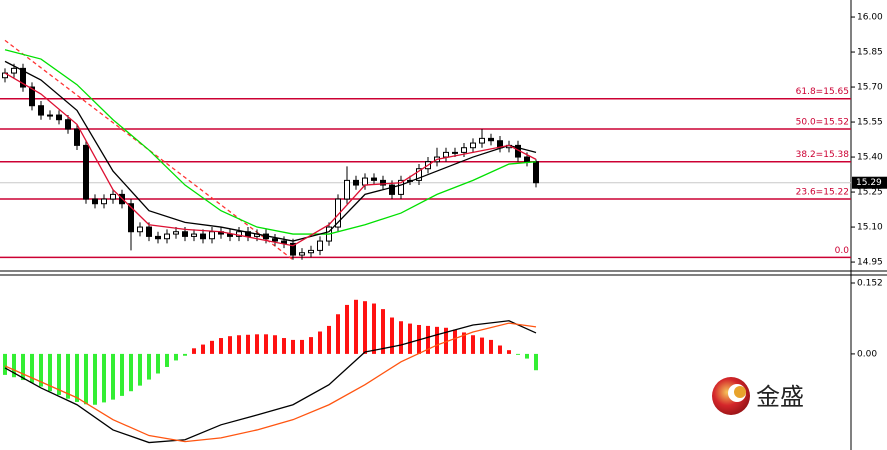  Describe the element at coordinates (870, 18) in the screenshot. I see `y-tick-label: 16.00` at that location.